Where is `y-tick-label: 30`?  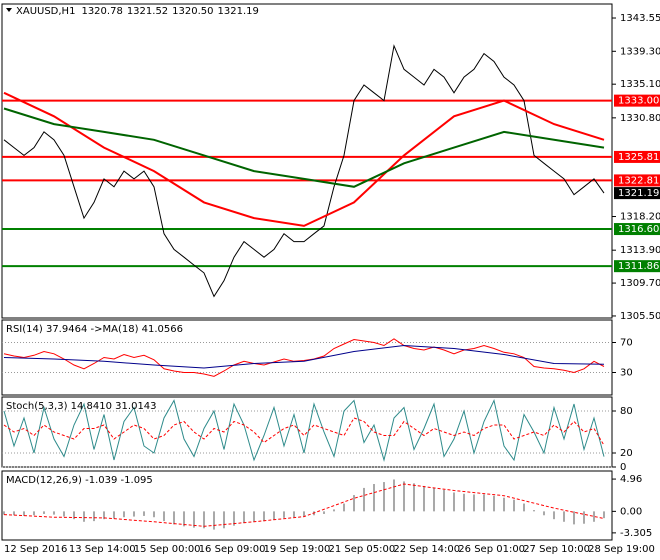 y-tick-label: 30 is located at coordinates (626, 373).